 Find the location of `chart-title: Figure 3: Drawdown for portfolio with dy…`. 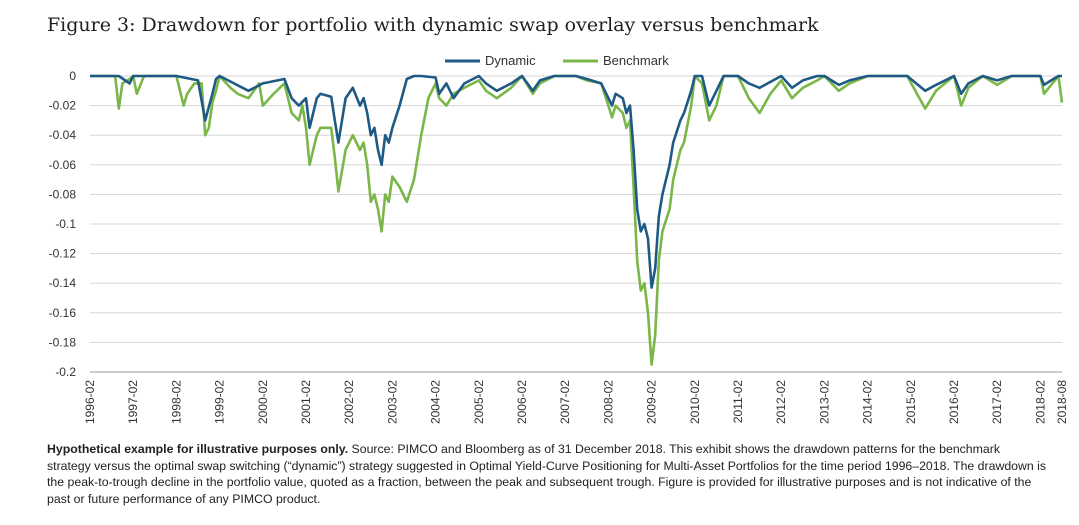

chart-title: Figure 3: Drawdown for portfolio with dy… is located at coordinates (433, 25).